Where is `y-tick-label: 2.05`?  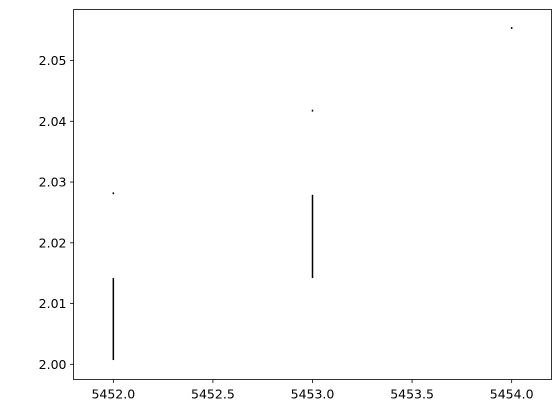
y-tick-label: 2.05 is located at coordinates (53, 60).